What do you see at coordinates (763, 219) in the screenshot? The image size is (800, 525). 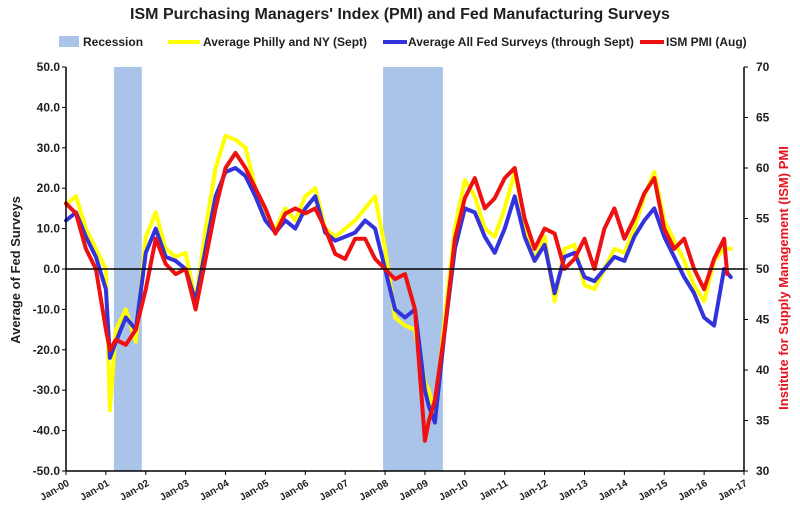 I see `y-tick-label-right: 55` at bounding box center [763, 219].